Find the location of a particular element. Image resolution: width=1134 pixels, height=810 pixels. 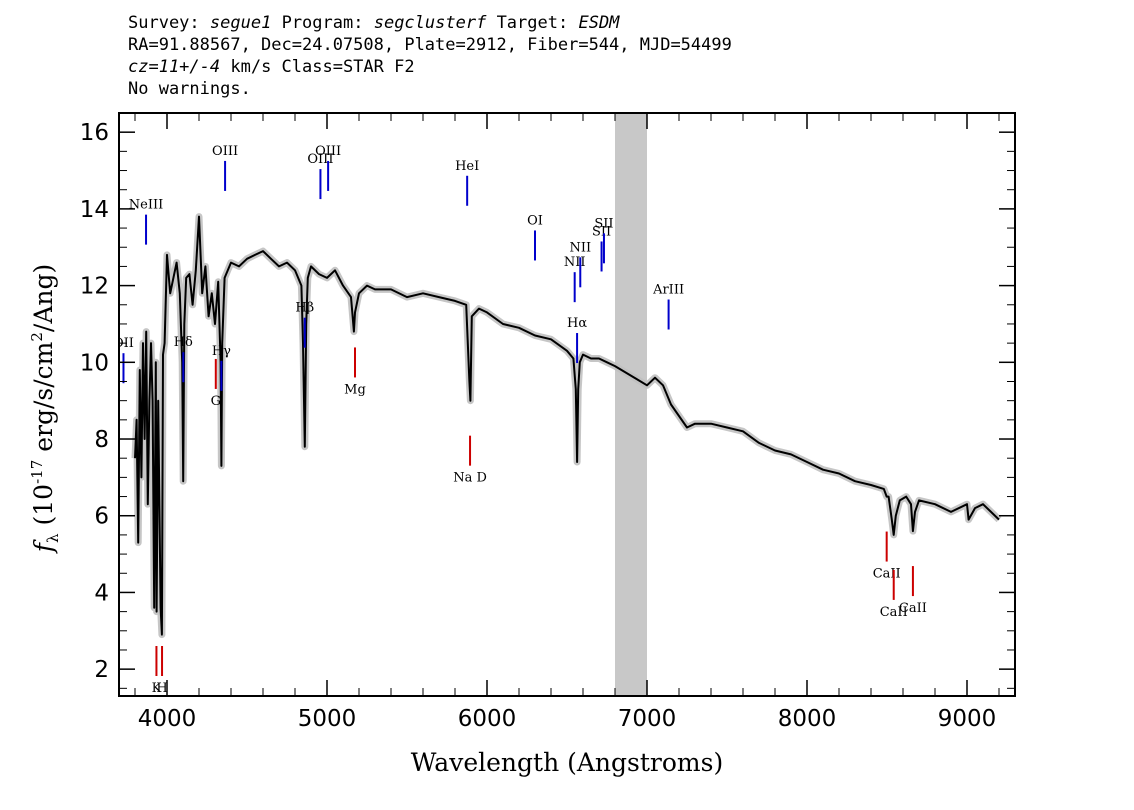

x-tick-label: 5000 is located at coordinates (327, 719).